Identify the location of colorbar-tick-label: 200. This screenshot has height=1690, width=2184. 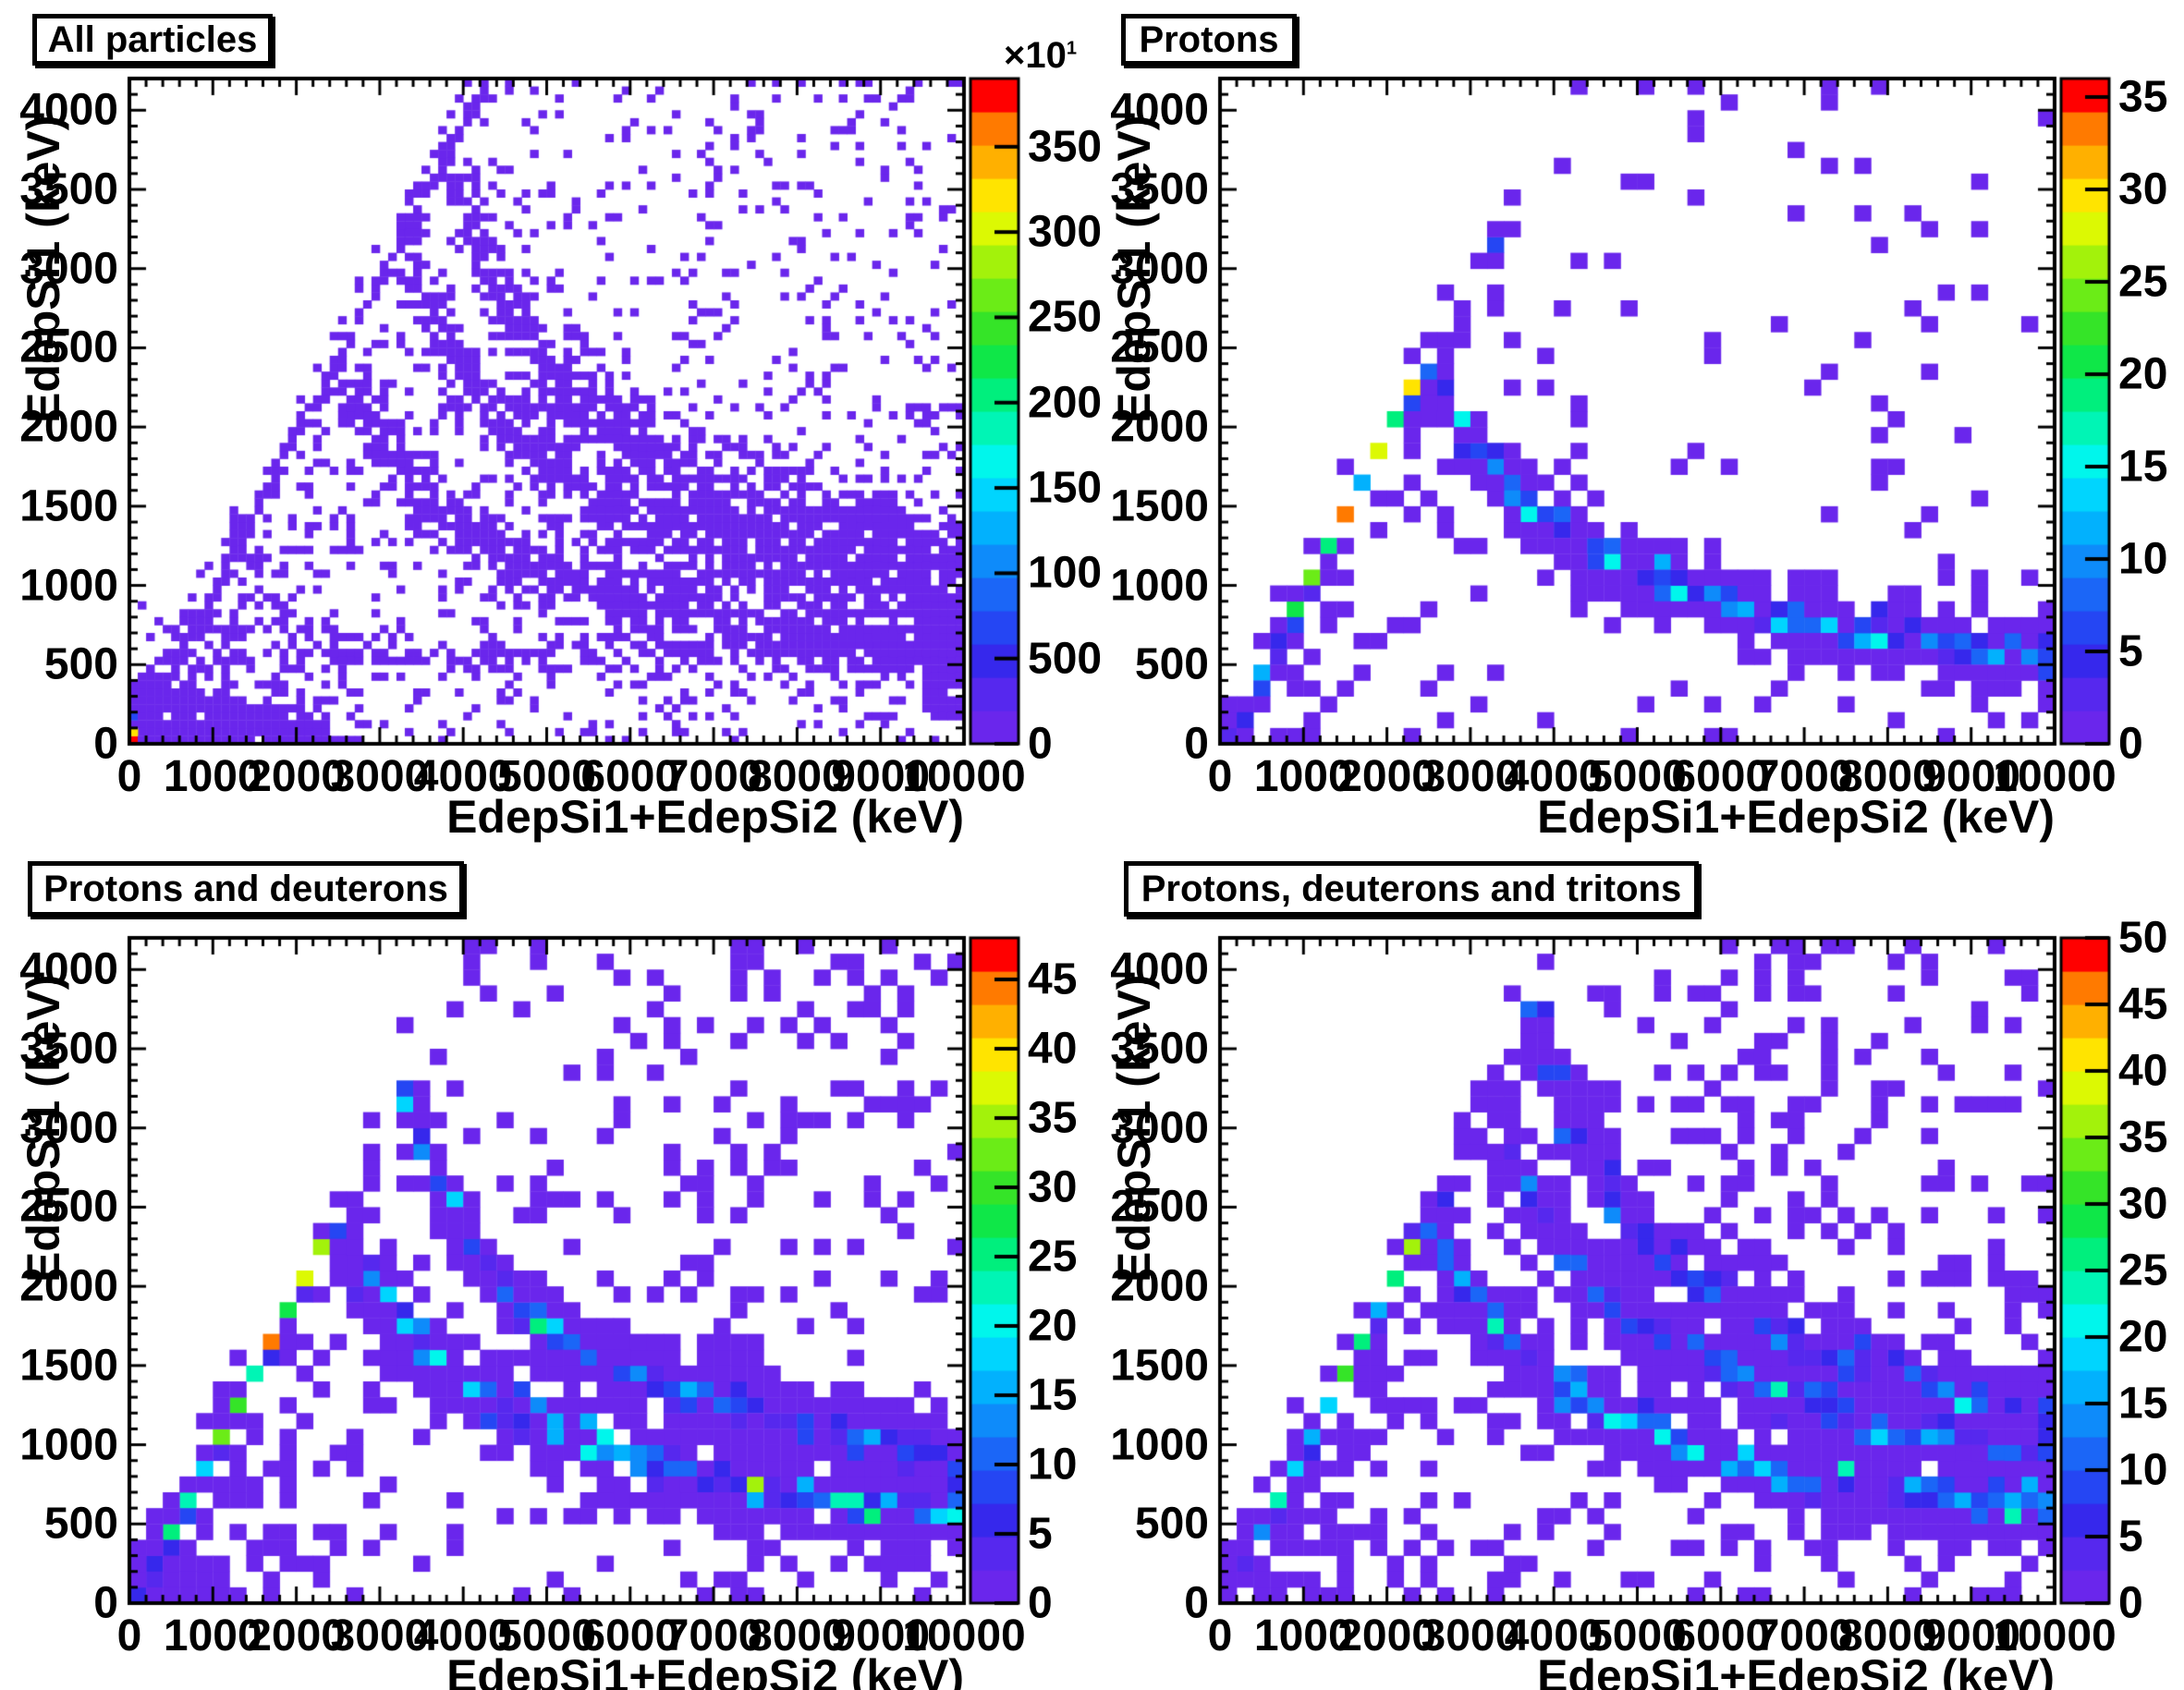
(1065, 403).